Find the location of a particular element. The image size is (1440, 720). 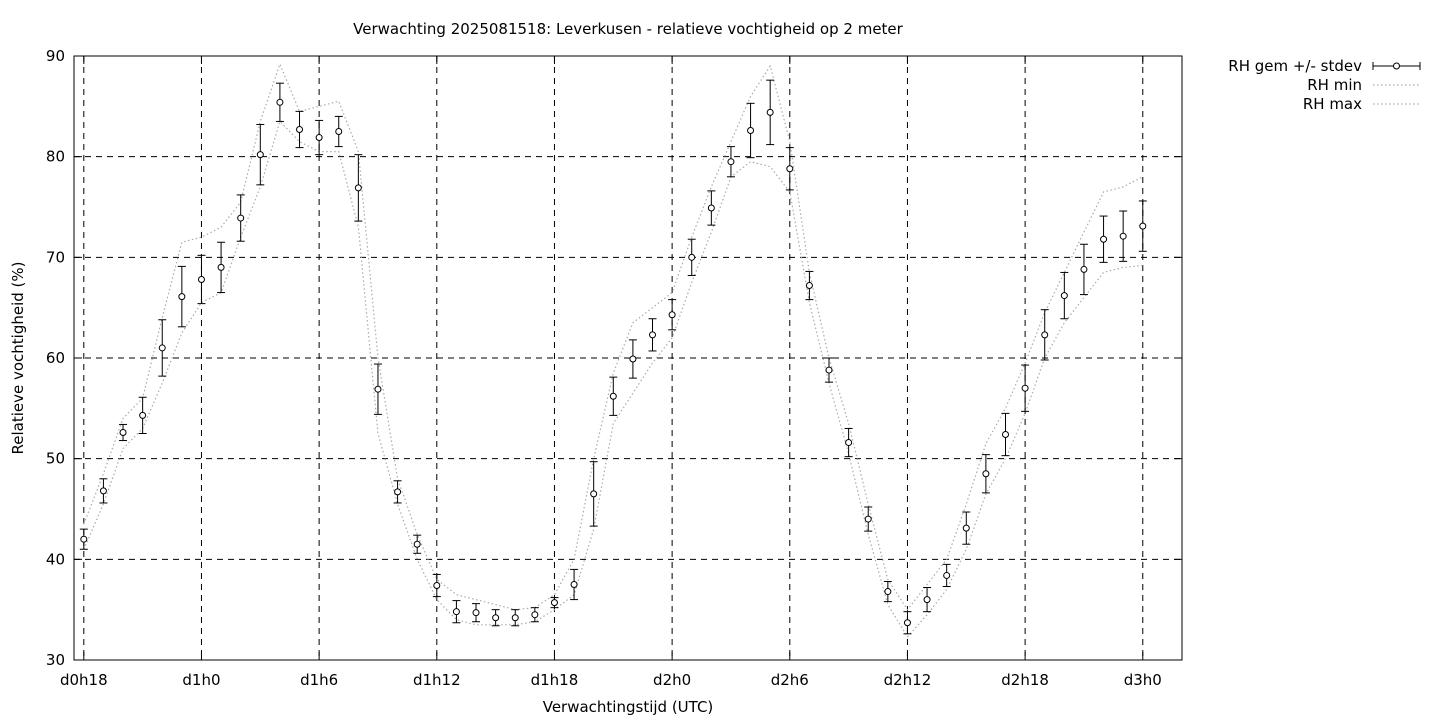

y-tick-label: 70 is located at coordinates (55, 257).